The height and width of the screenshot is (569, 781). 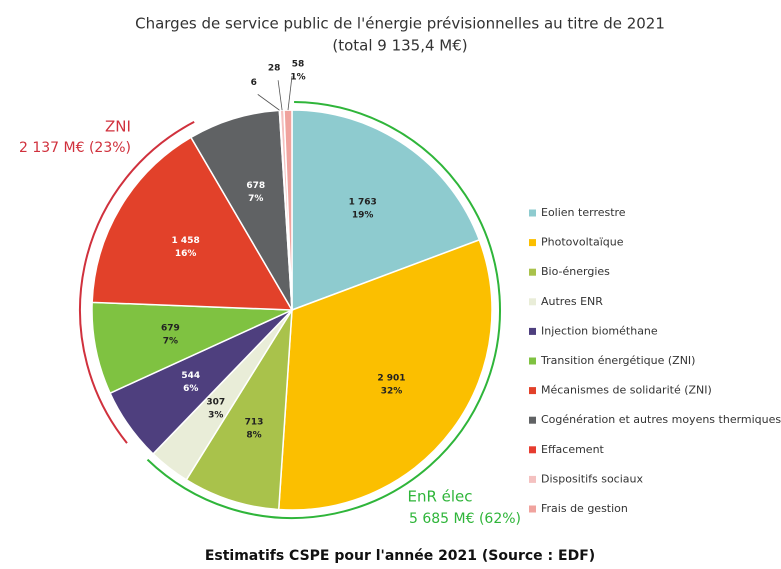 I want to click on legend-label: Cogénération et autres moyens thermiques, so click(x=661, y=419).